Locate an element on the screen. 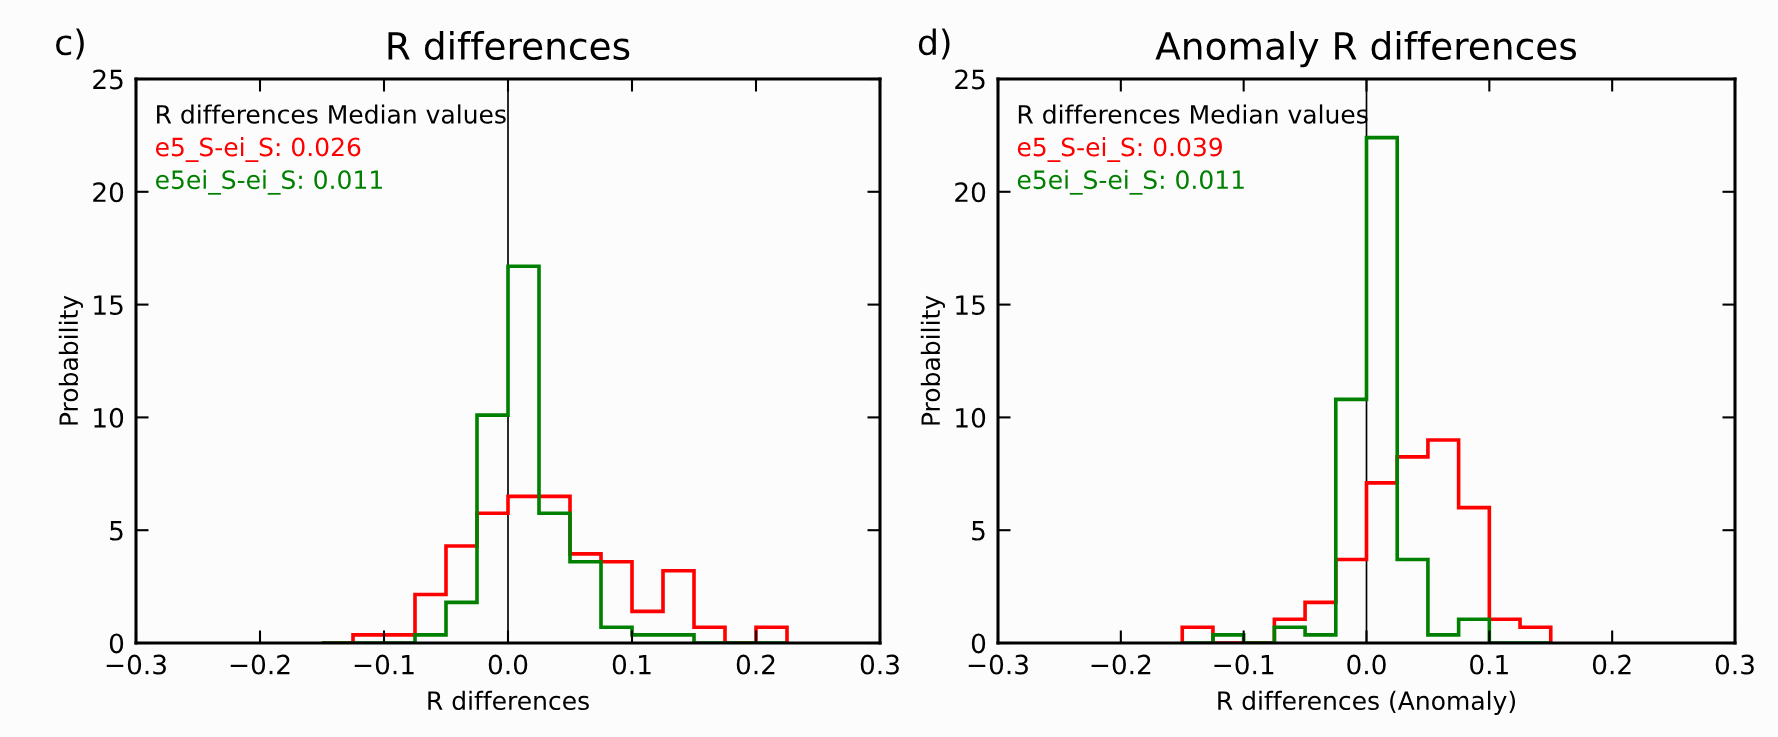  legend-title: R differences Median values is located at coordinates (331, 114).